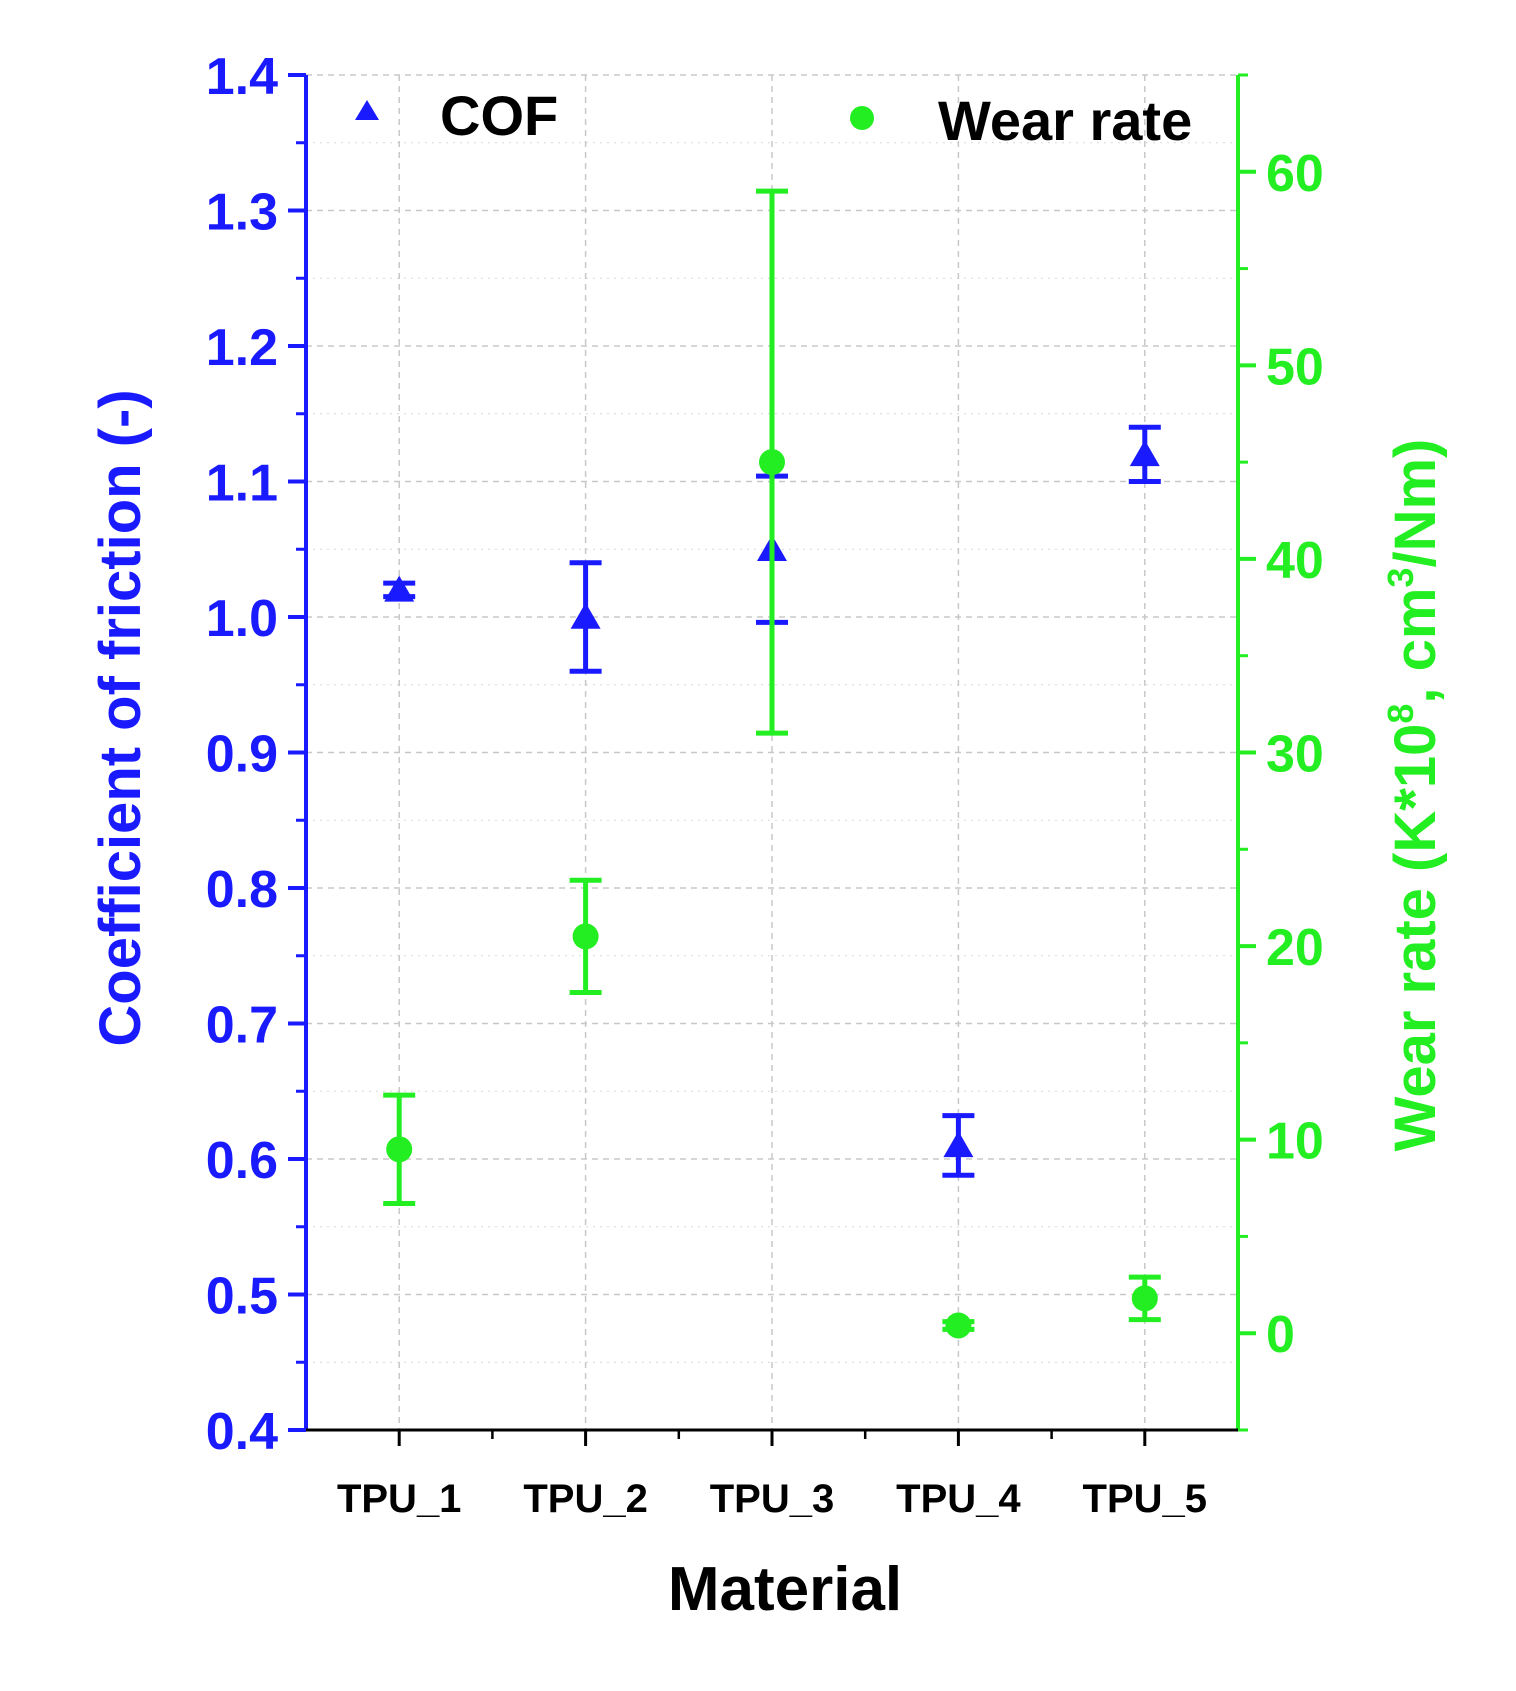 This screenshot has height=1691, width=1516. I want to click on x-tick-label: TPU_1, so click(399, 1499).